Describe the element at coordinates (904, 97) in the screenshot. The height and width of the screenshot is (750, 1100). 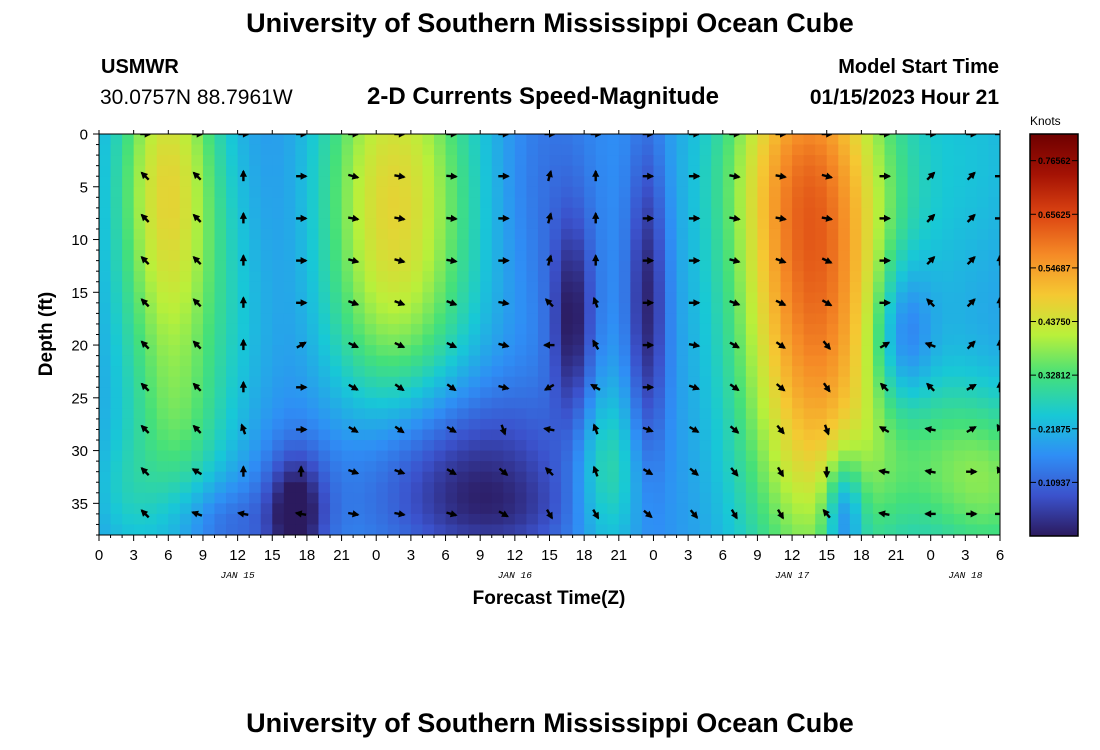
I see `model-start-value: 01/15/2023 Hour 21` at that location.